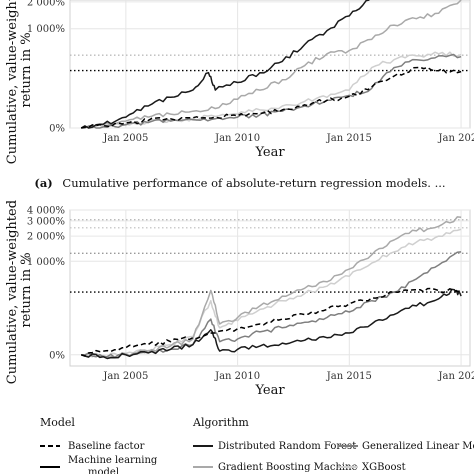 The height and width of the screenshot is (474, 474). What do you see at coordinates (384, 467) in the screenshot?
I see `legend-xgb-label: XGBoost` at bounding box center [384, 467].